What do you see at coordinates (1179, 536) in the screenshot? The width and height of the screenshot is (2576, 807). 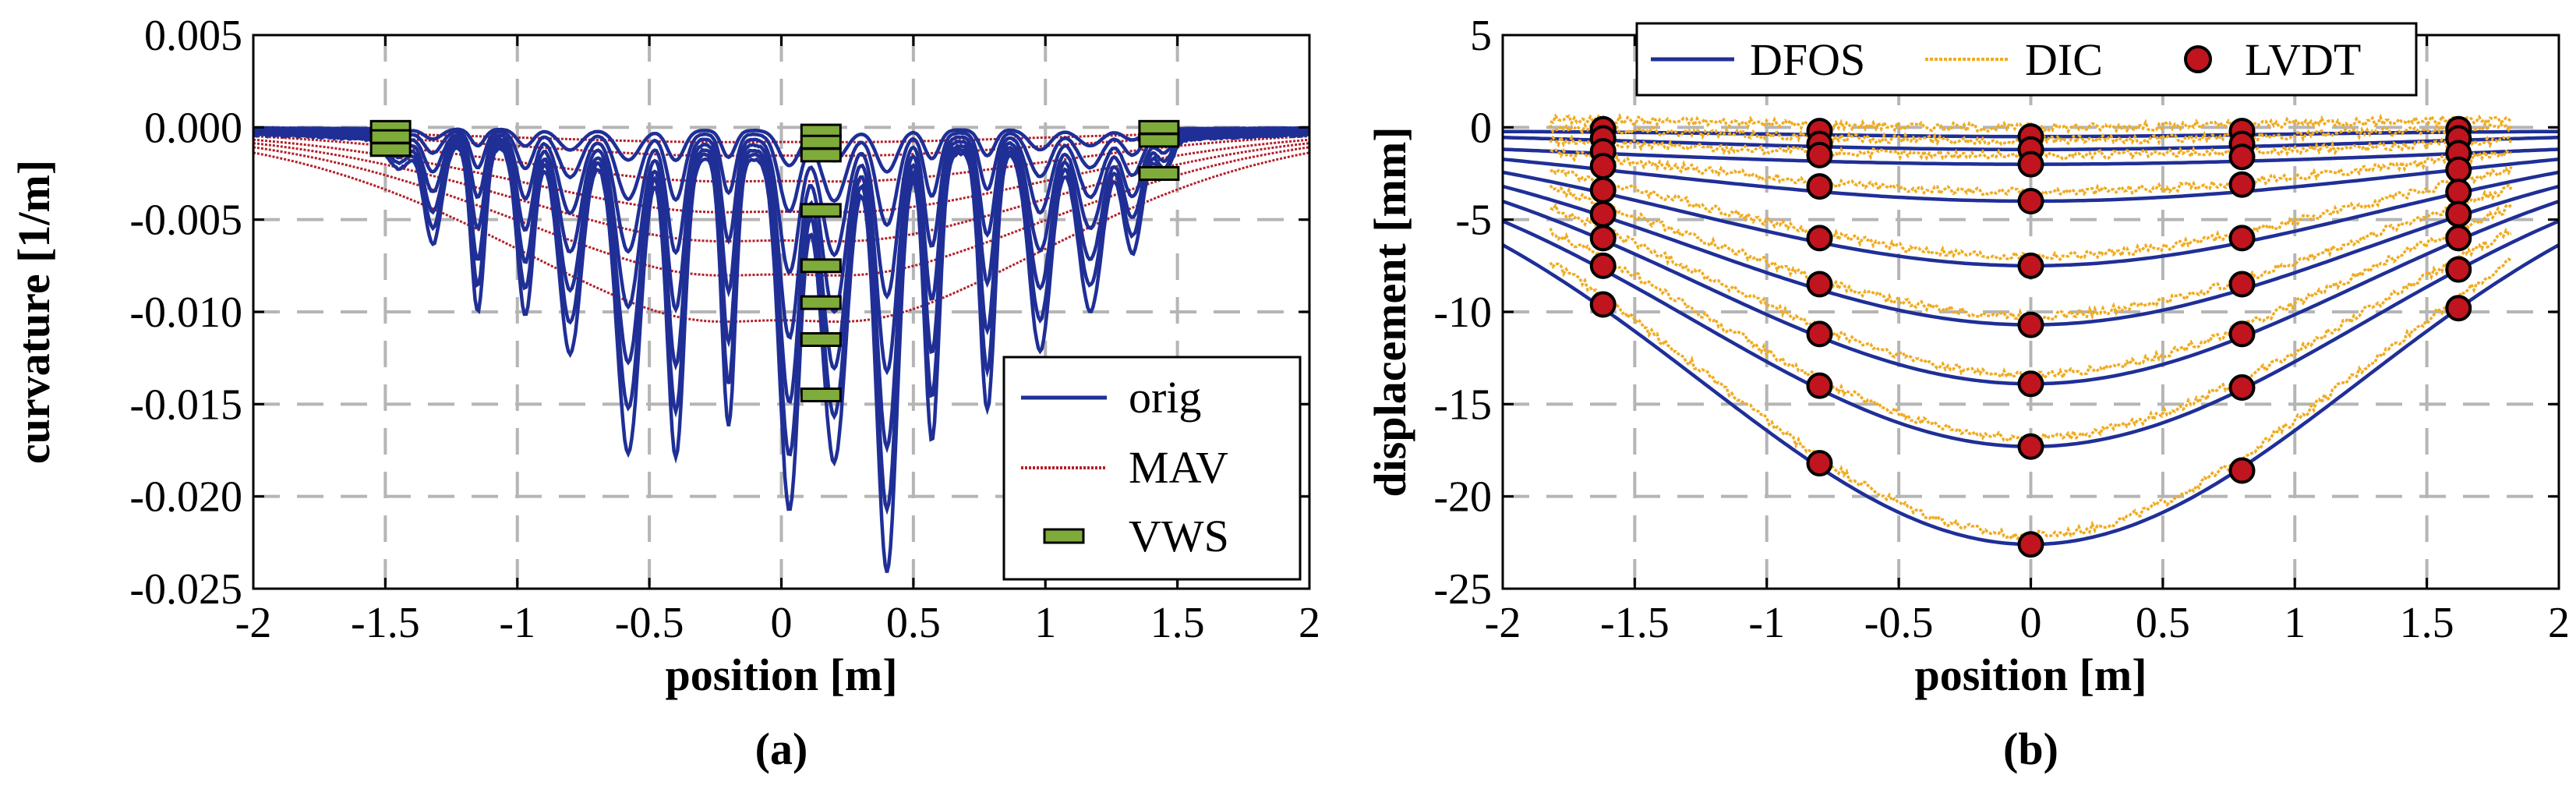 I see `legend-vws-label: VWS` at bounding box center [1179, 536].